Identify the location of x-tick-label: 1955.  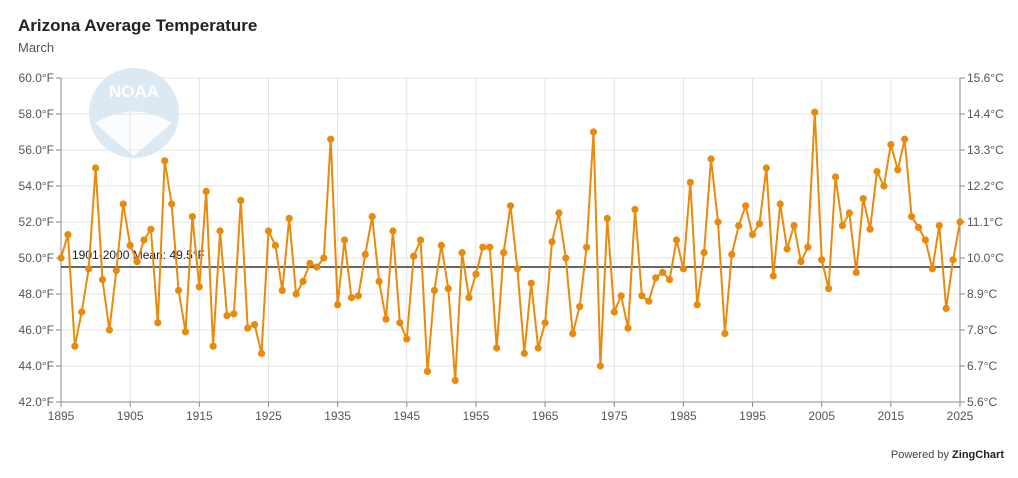
(476, 416).